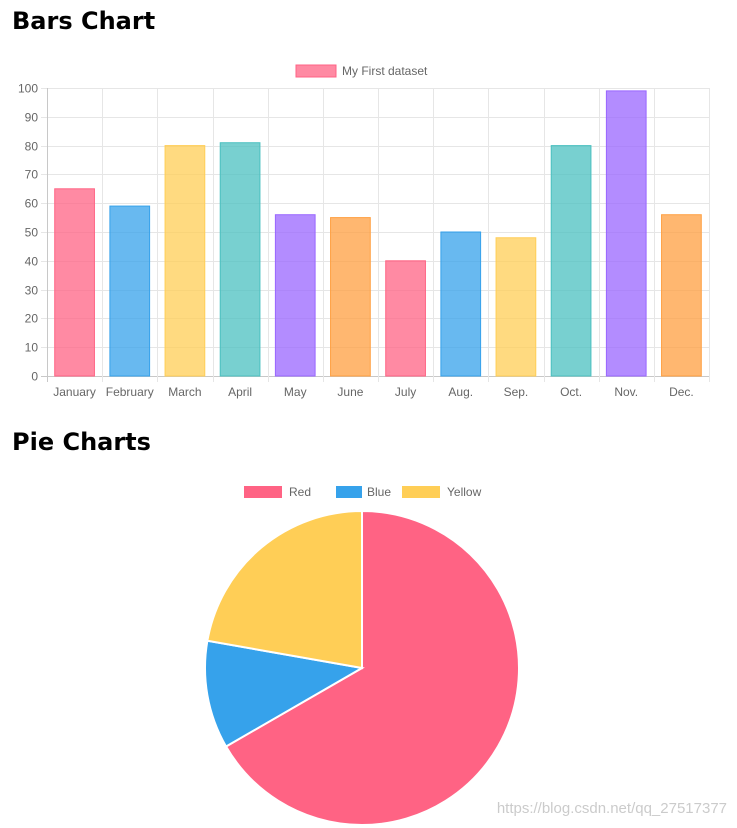 This screenshot has height=828, width=737. Describe the element at coordinates (461, 304) in the screenshot. I see `bar-aug` at that location.